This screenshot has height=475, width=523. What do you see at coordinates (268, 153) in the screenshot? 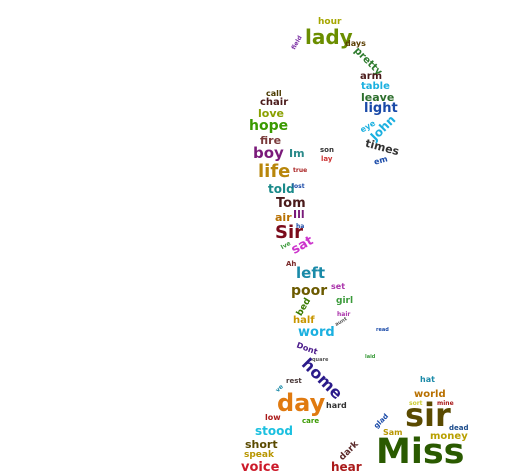
I see `word-boy: boy` at bounding box center [268, 153].